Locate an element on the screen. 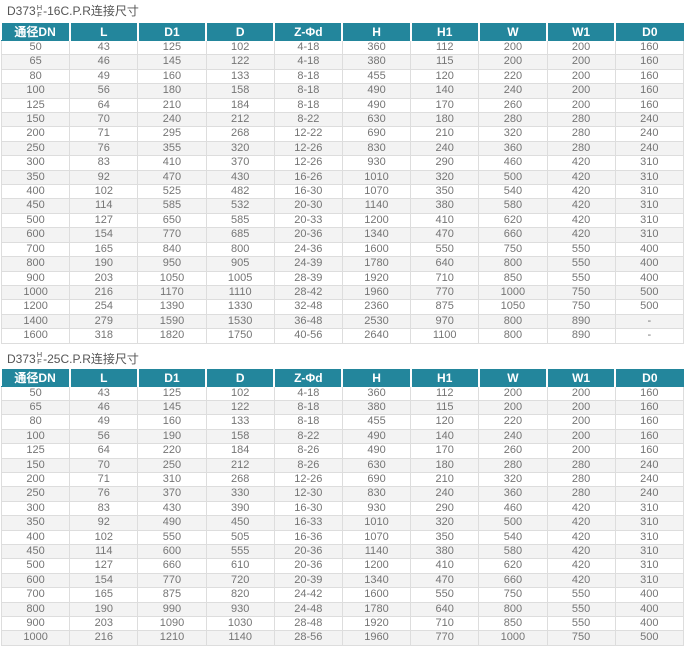 The image size is (685, 648). table-cell: - is located at coordinates (649, 321).